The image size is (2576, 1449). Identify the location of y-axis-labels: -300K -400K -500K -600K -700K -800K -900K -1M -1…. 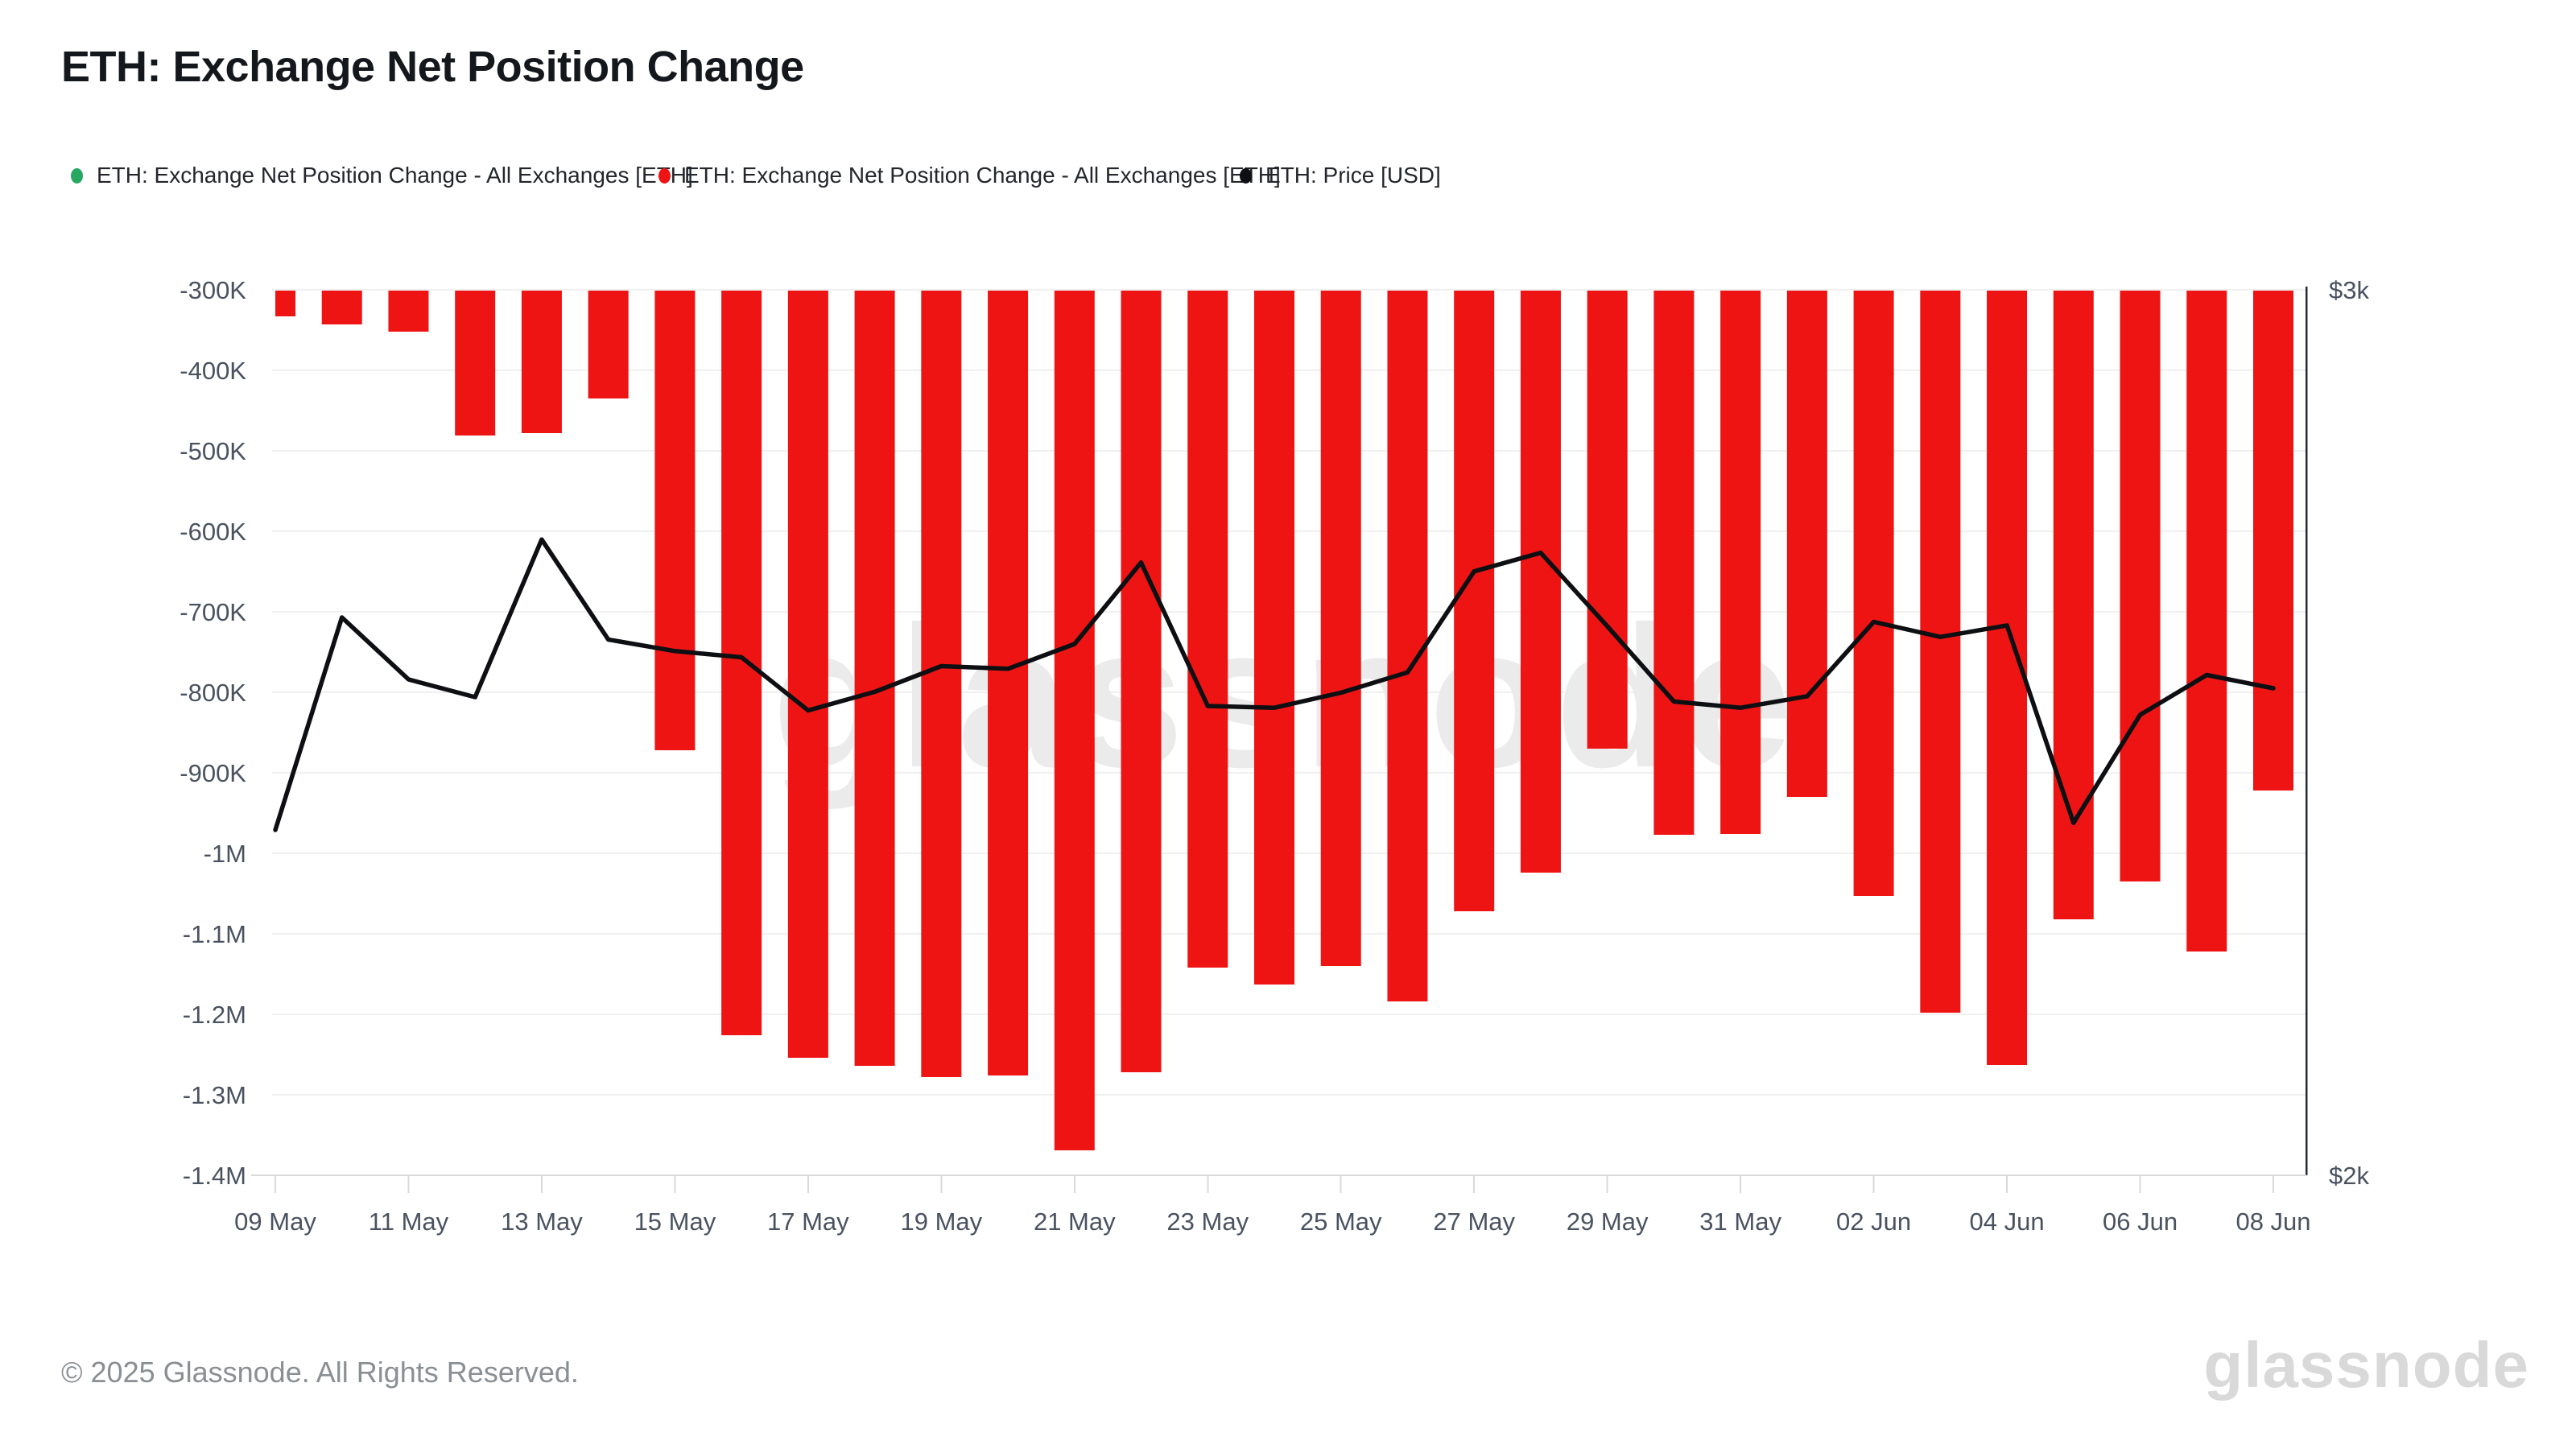
(213, 733).